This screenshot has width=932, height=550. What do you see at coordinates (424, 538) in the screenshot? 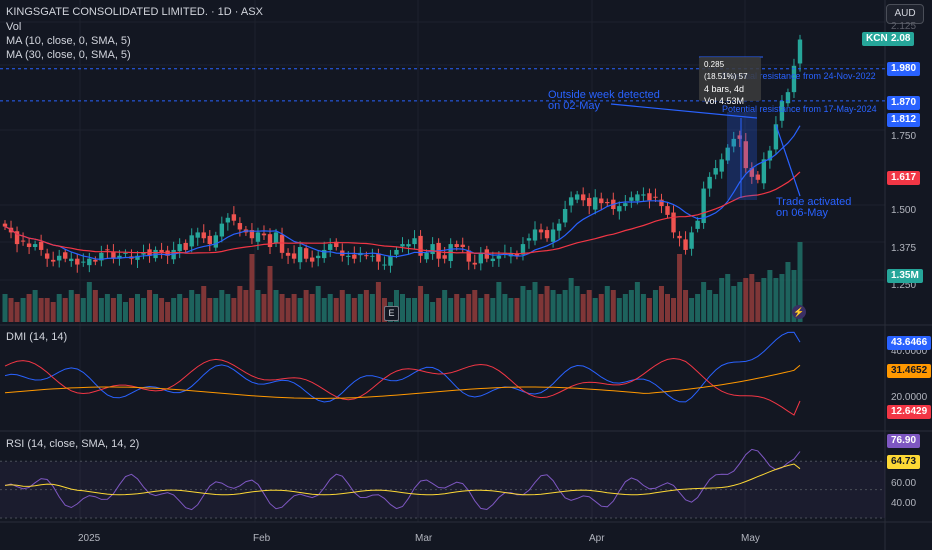
I see `time-label-mar: Mar` at bounding box center [424, 538].